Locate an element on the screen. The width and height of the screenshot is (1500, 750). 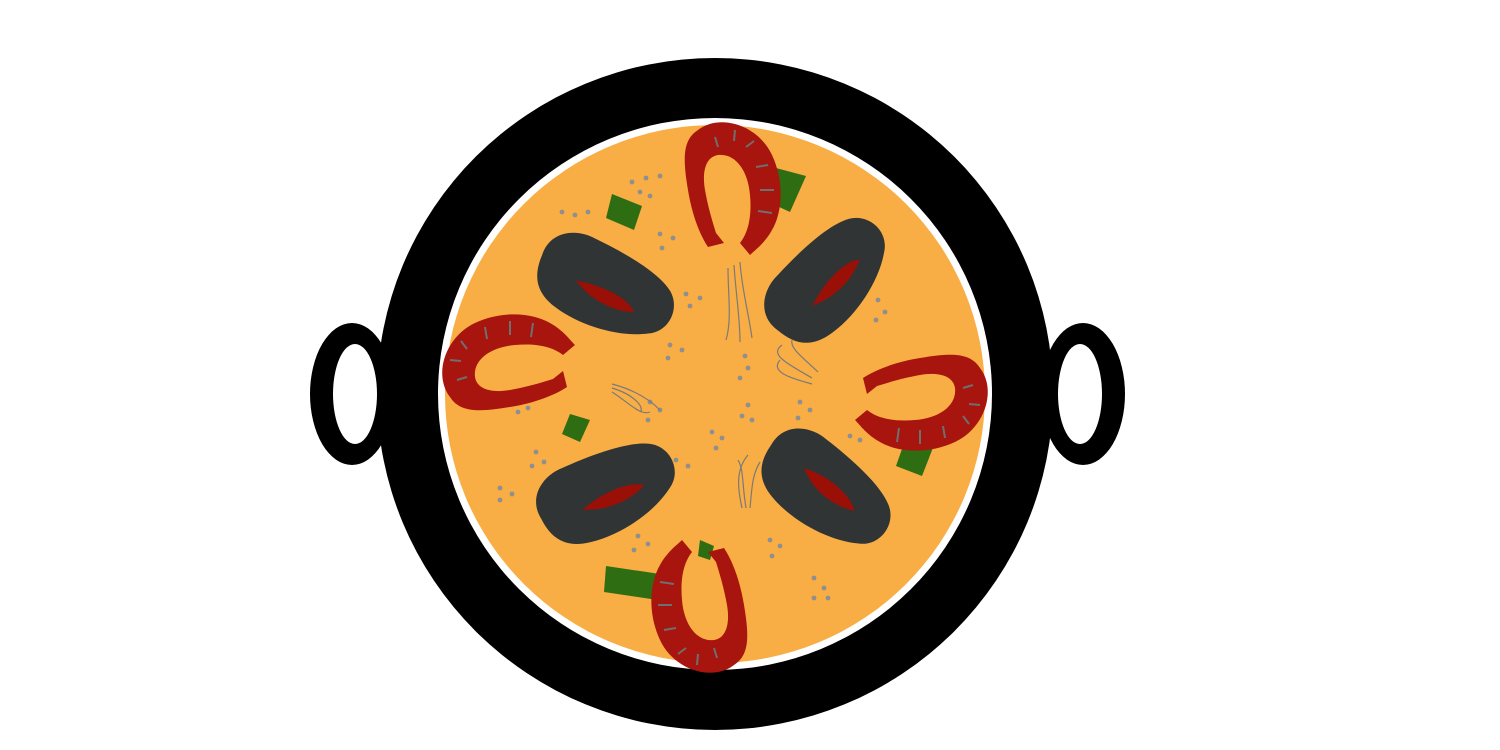
mussel-bottom-left is located at coordinates (606, 489).